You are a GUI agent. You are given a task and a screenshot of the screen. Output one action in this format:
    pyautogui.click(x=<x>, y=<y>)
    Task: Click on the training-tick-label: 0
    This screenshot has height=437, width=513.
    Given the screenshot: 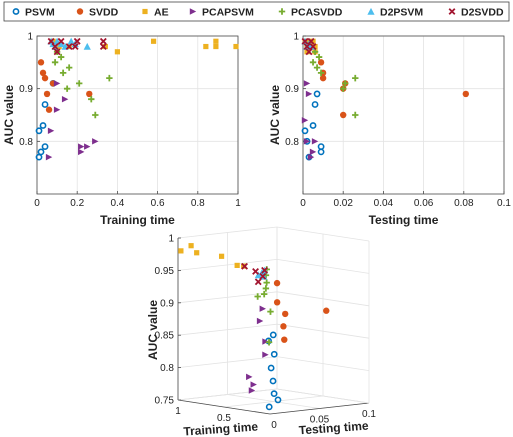 What is the action you would take?
    pyautogui.click(x=274, y=425)
    